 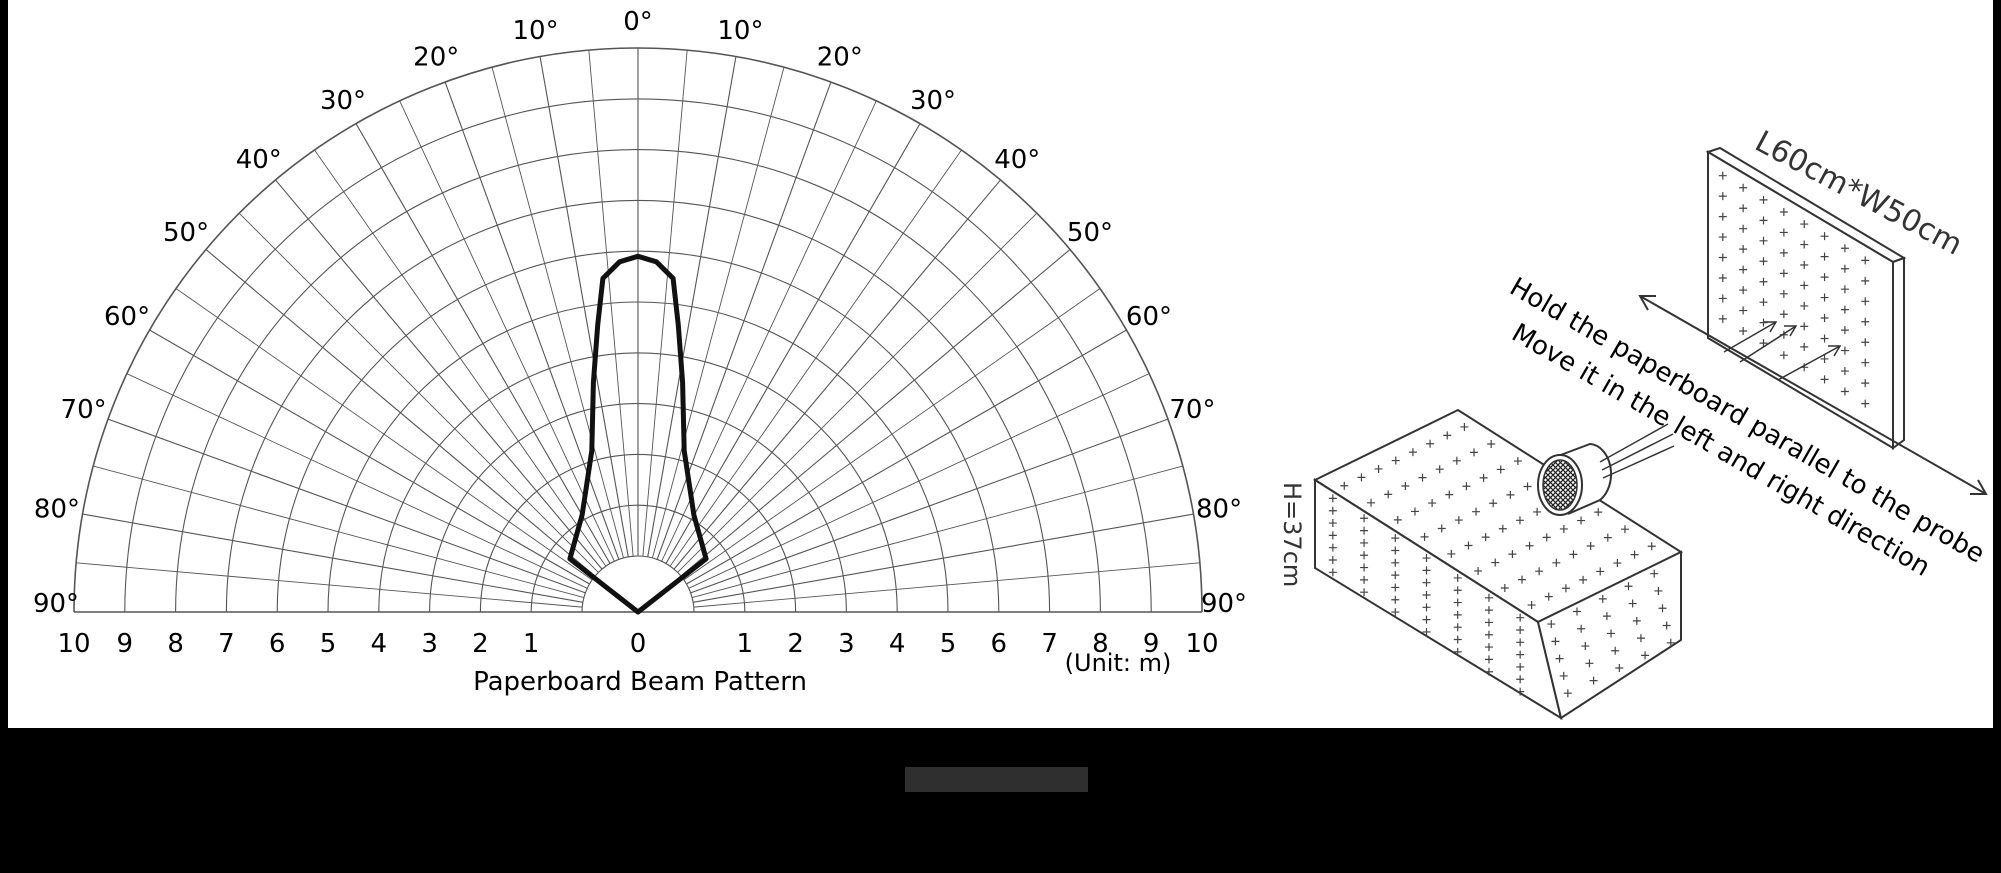 I want to click on angle-label: 50°, so click(x=1090, y=233).